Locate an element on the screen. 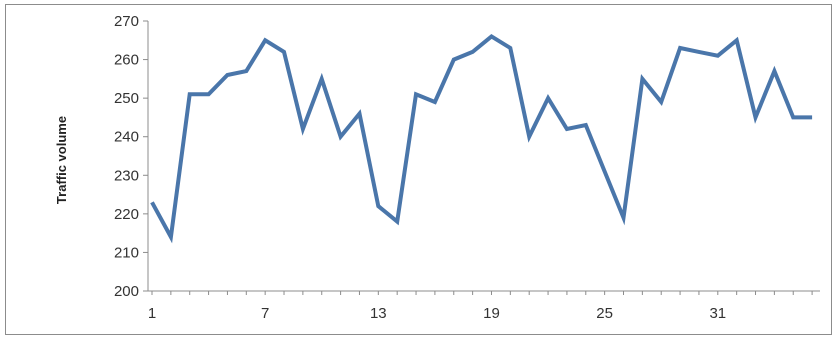 The width and height of the screenshot is (839, 341). x-axis: 1 7 13 19 25 31 is located at coordinates (484, 306).